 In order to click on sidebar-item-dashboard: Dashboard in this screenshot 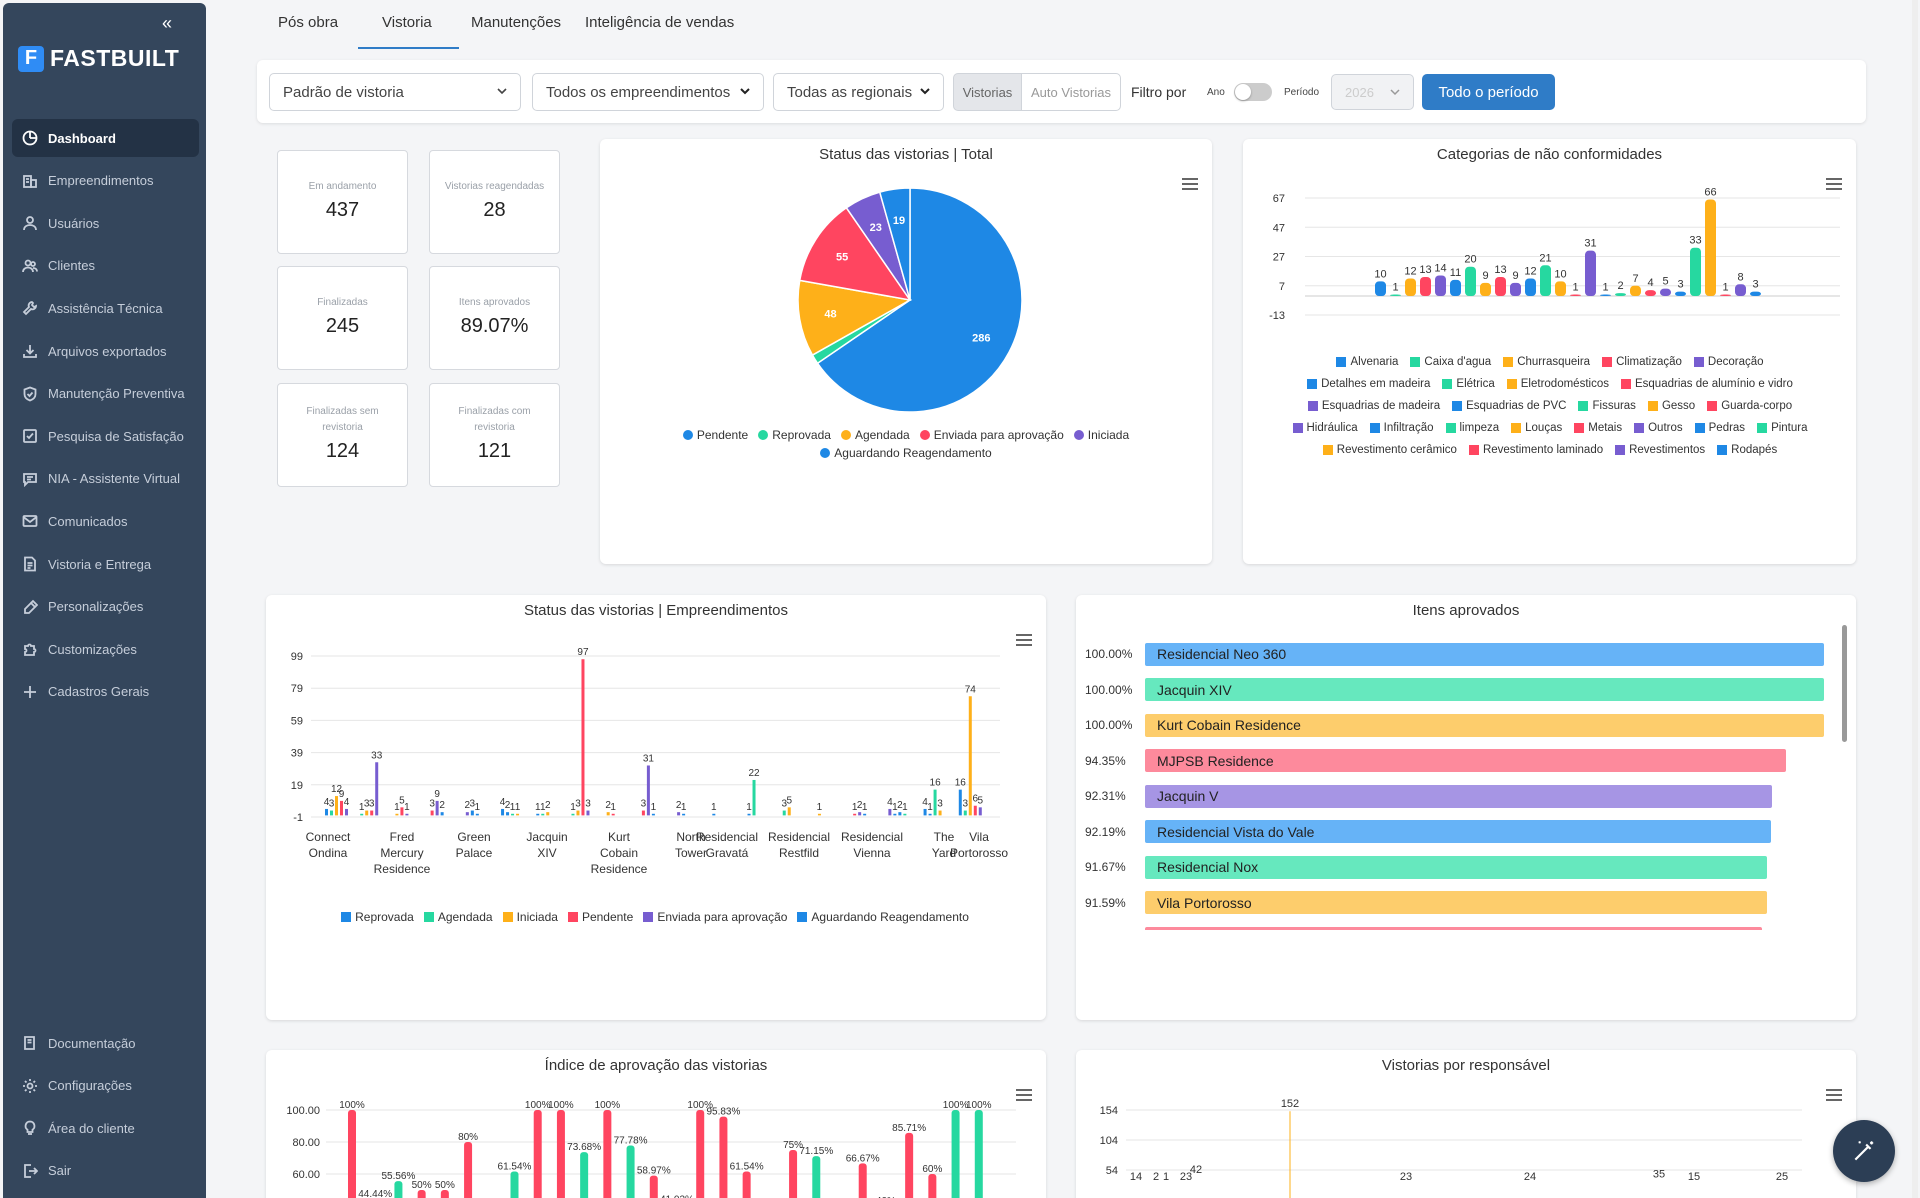, I will do `click(105, 138)`.